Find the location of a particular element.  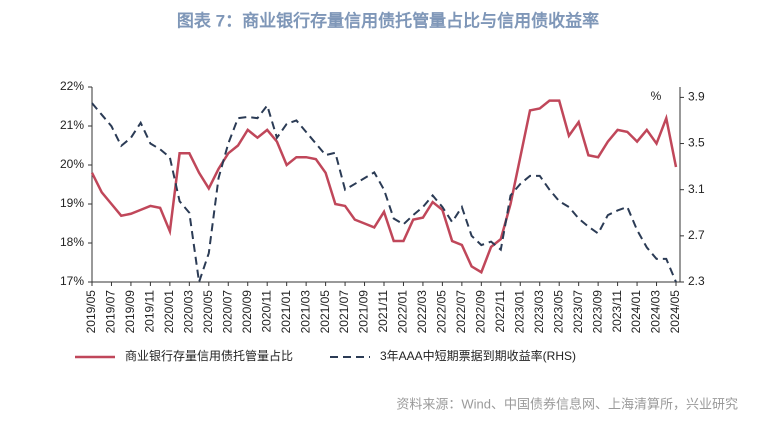

x-tick-label: 2023/07 is located at coordinates (578, 312).